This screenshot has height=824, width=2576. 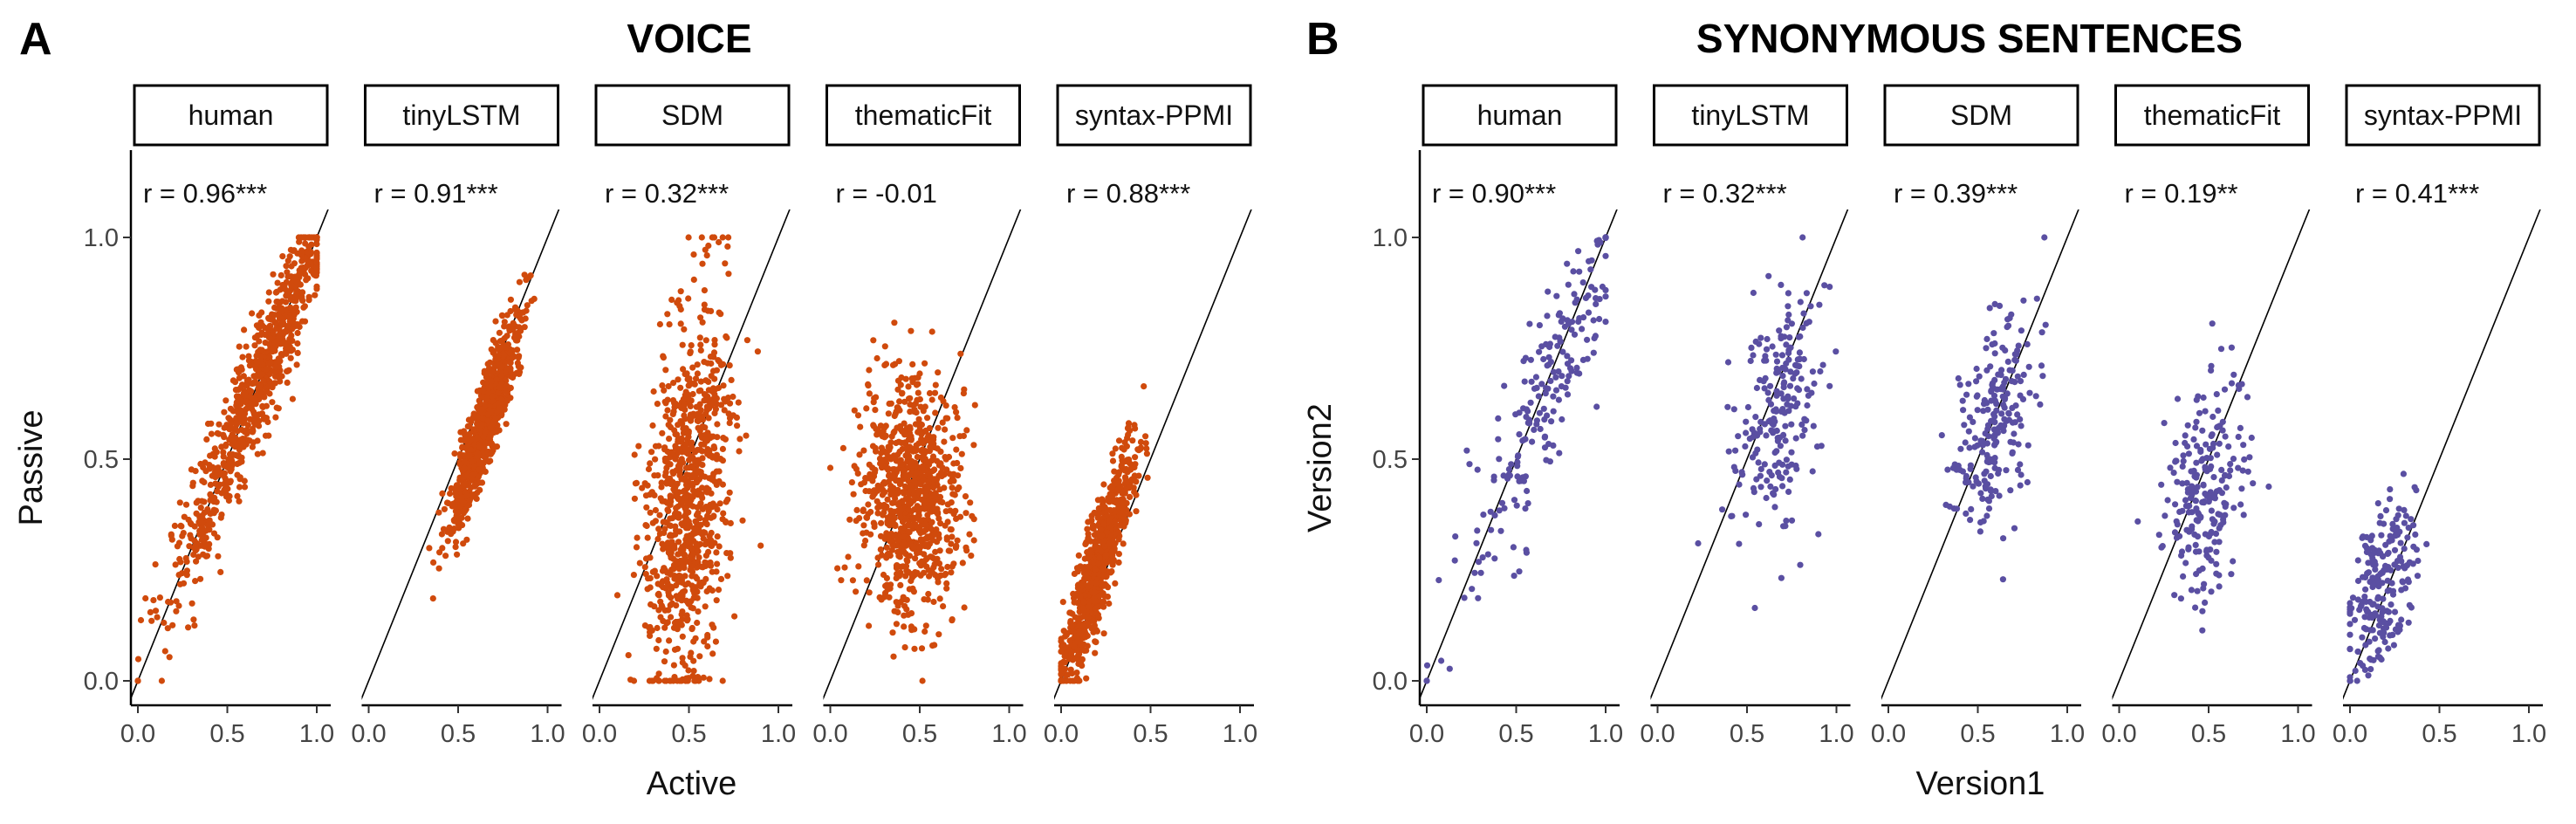 What do you see at coordinates (459, 734) in the screenshot?
I see `x-tick-label: 0.5` at bounding box center [459, 734].